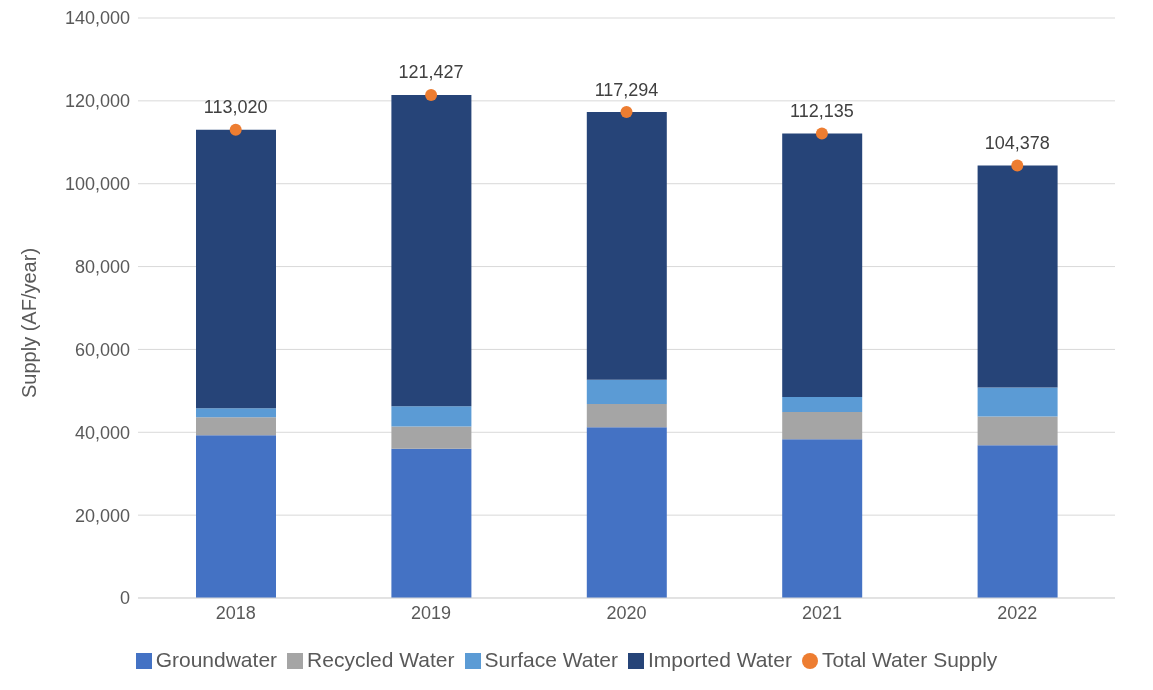  What do you see at coordinates (235, 107) in the screenshot?
I see `data-label: 113,020` at bounding box center [235, 107].